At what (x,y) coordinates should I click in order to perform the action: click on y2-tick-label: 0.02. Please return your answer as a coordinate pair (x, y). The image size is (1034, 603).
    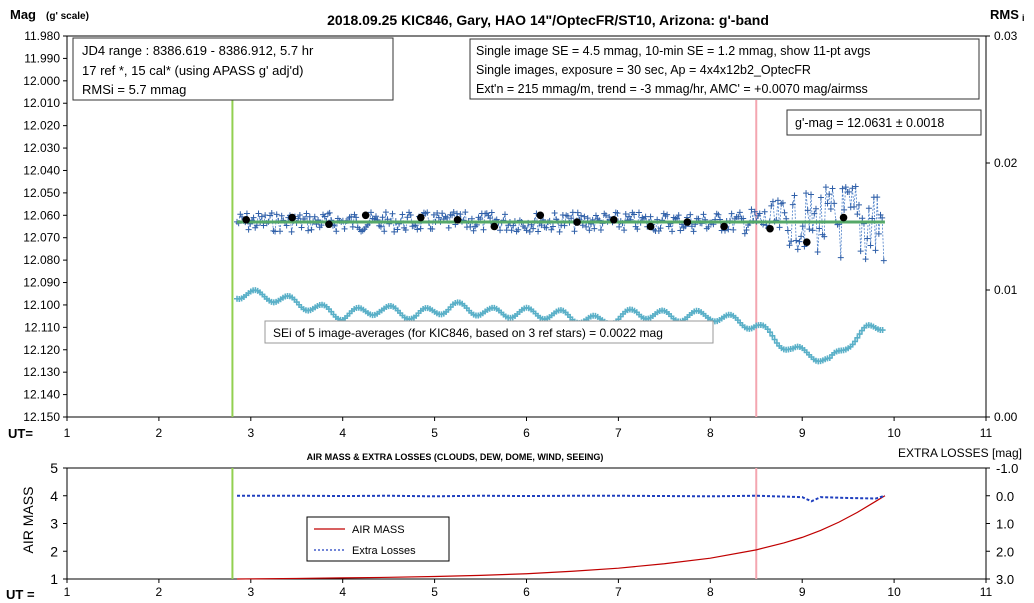
    Looking at the image, I should click on (1006, 163).